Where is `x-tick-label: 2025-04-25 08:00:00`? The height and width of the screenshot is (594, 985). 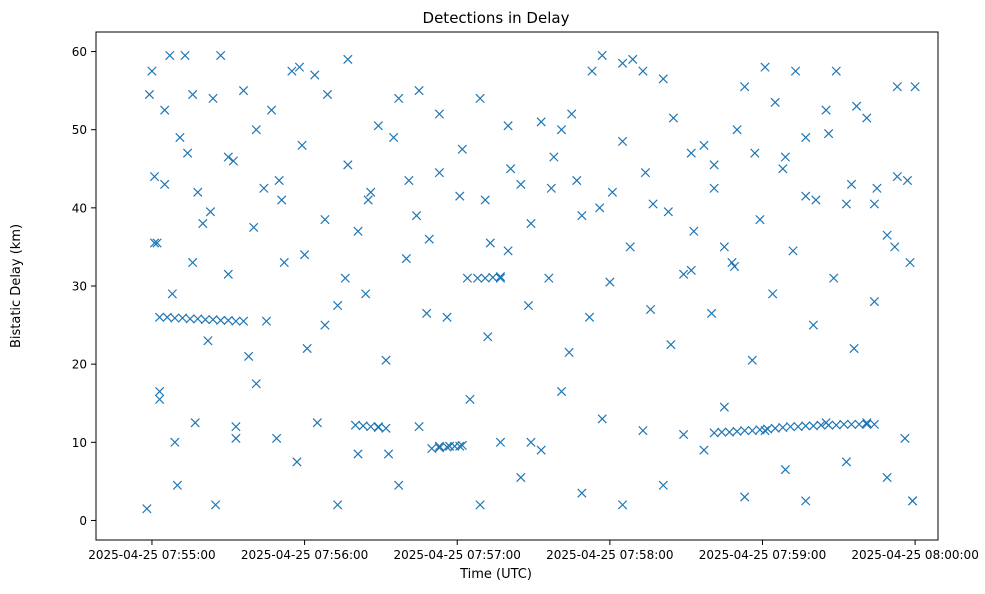 x-tick-label: 2025-04-25 08:00:00 is located at coordinates (914, 555).